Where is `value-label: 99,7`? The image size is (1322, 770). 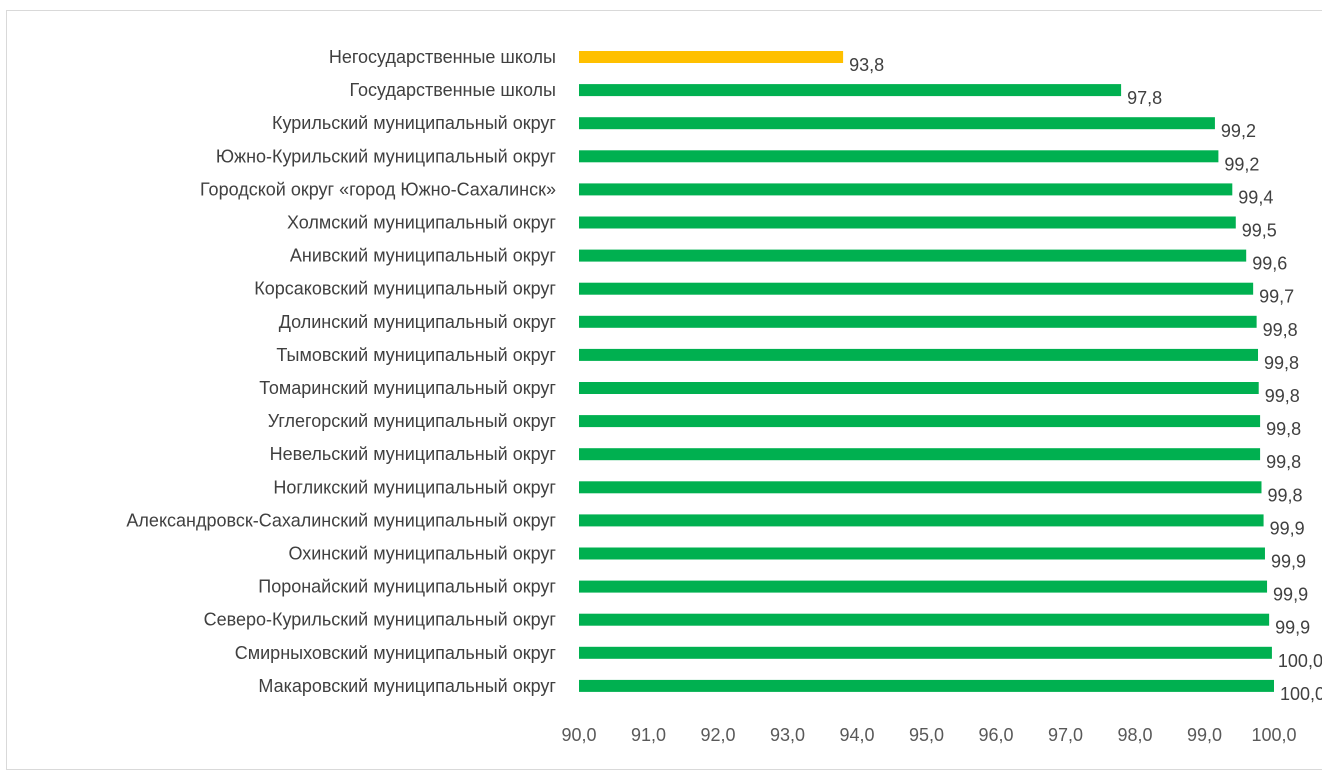 value-label: 99,7 is located at coordinates (1276, 297).